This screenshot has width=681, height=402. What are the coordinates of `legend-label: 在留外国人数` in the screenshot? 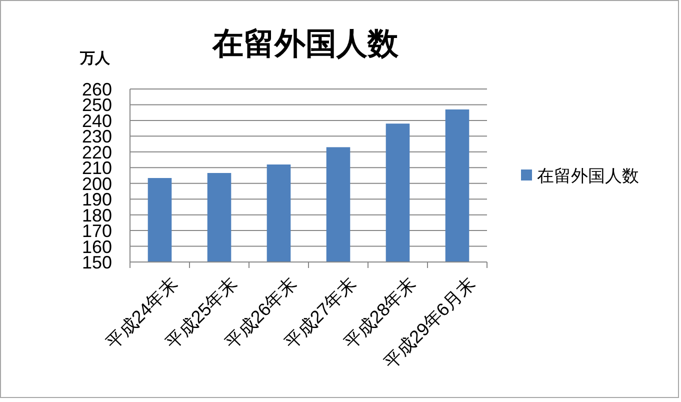 It's located at (588, 176).